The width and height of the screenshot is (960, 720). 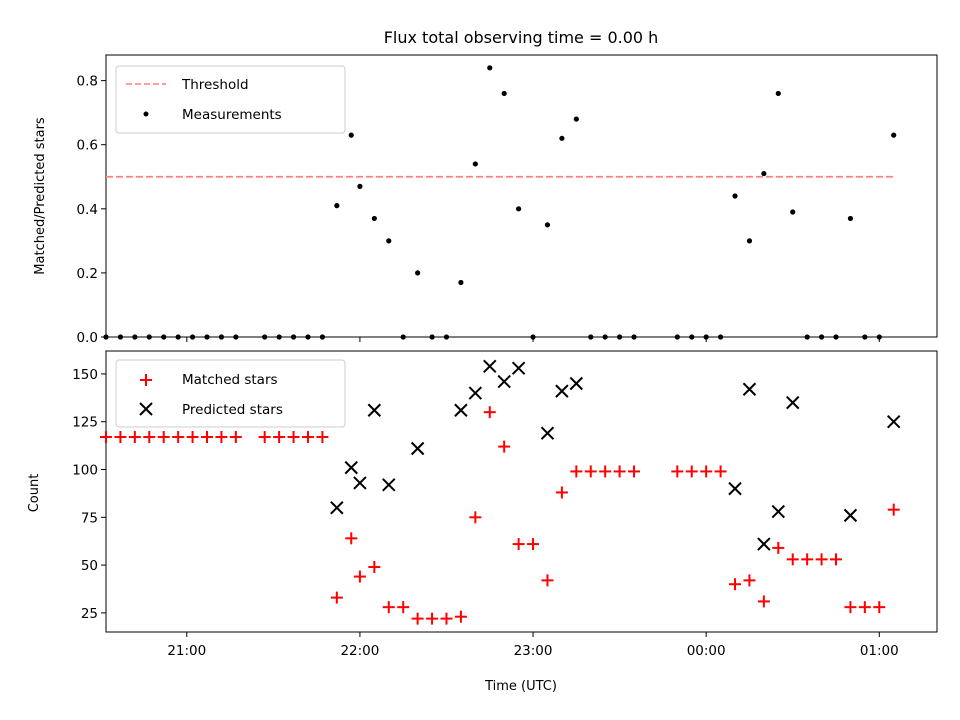 What do you see at coordinates (146, 409) in the screenshot?
I see `legend-predicted-swatch` at bounding box center [146, 409].